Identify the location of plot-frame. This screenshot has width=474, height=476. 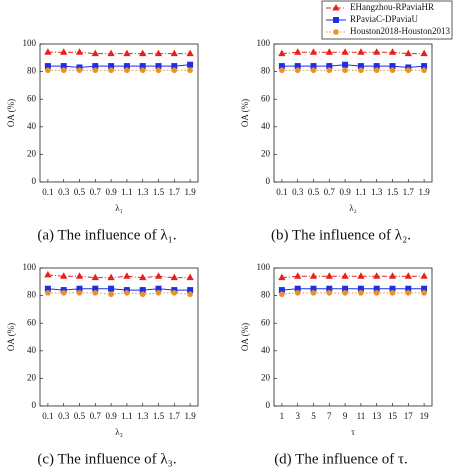
(353, 337).